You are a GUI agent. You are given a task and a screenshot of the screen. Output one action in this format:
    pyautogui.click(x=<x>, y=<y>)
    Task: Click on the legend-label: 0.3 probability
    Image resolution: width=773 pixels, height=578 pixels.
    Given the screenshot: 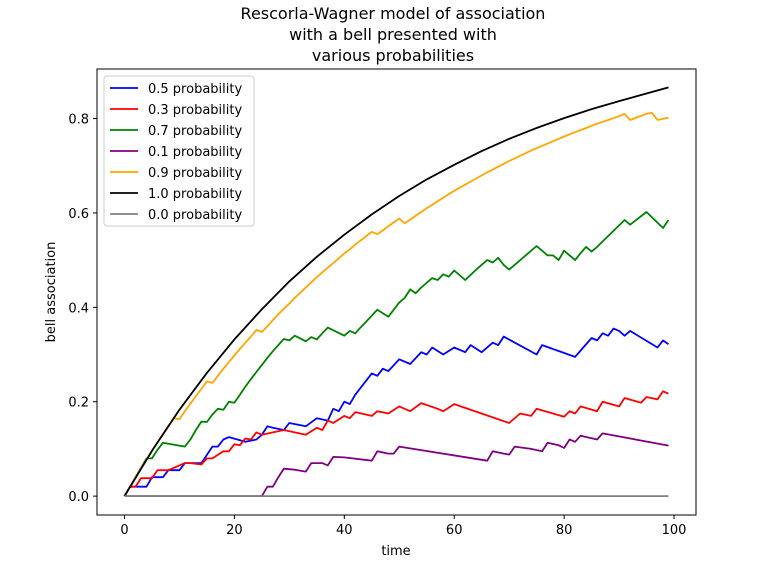 What is the action you would take?
    pyautogui.click(x=195, y=110)
    